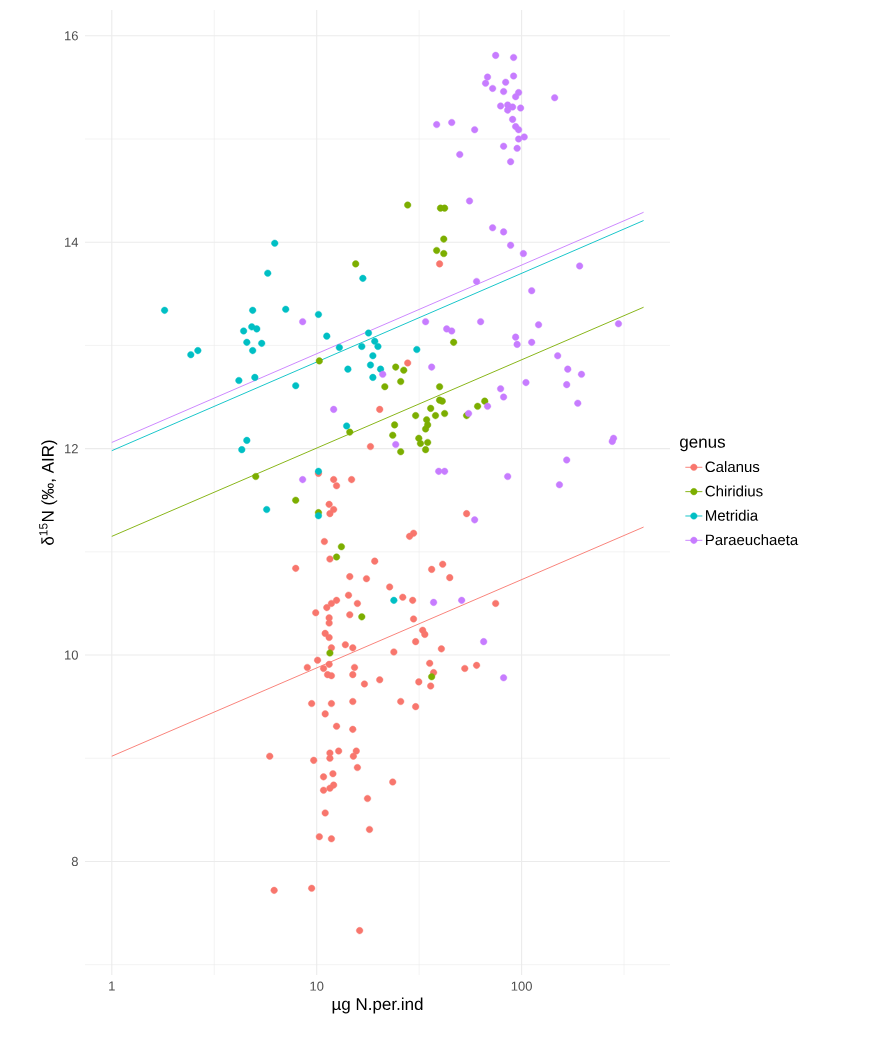 Image resolution: width=884 pixels, height=1048 pixels. What do you see at coordinates (732, 515) in the screenshot?
I see `legend-label: Metridia` at bounding box center [732, 515].